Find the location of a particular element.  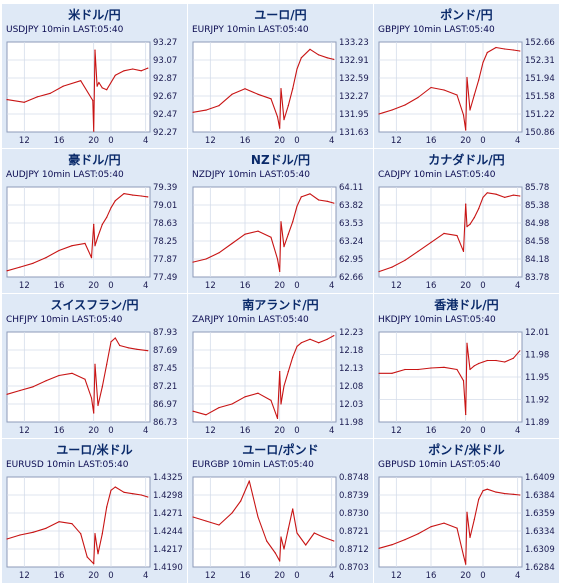

y-tick-label: 12.03 is located at coordinates (351, 405).